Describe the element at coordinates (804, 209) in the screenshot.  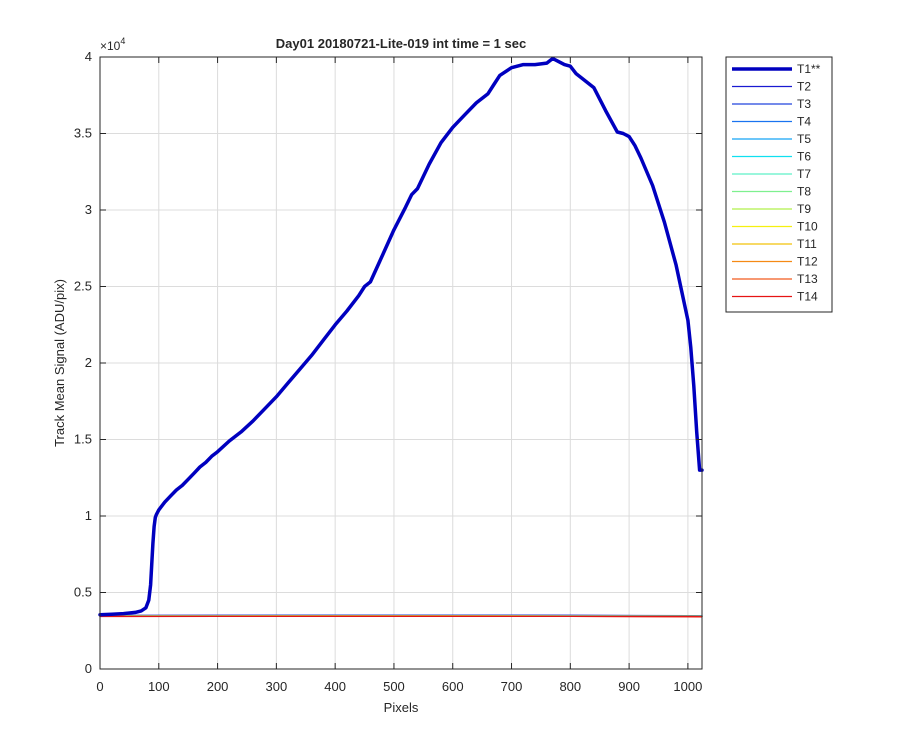
I see `legend-label: T9` at that location.